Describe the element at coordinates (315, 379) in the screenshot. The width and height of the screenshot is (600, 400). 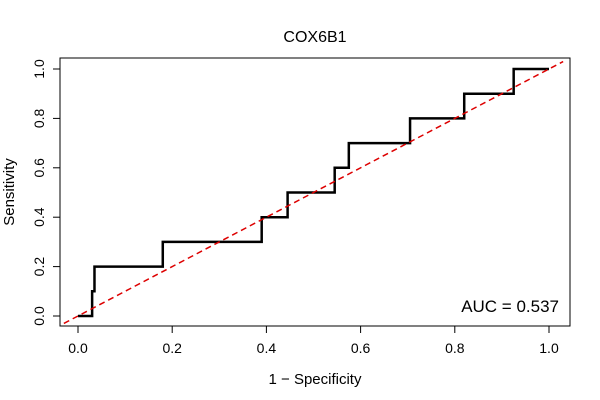
I see `x-axis-label: 1 − Specificity` at that location.